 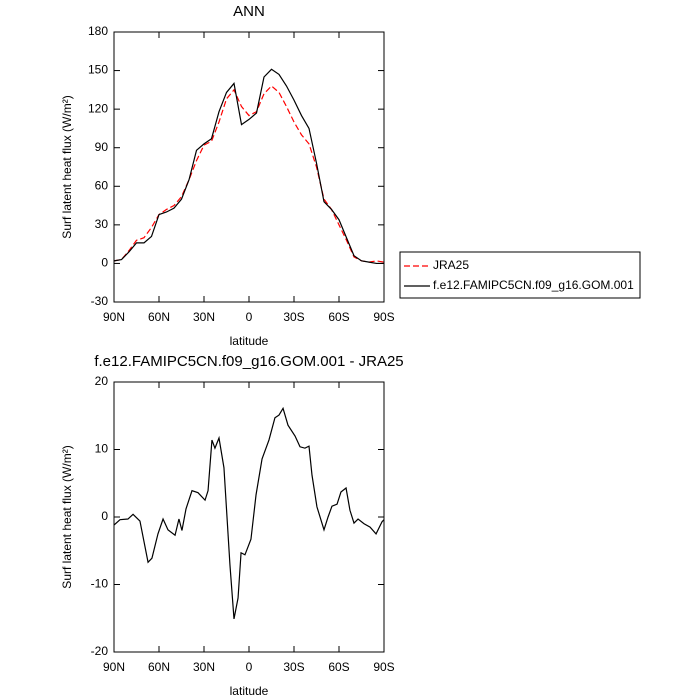 What do you see at coordinates (102, 224) in the screenshot?
I see `y-tick-label: 30` at bounding box center [102, 224].